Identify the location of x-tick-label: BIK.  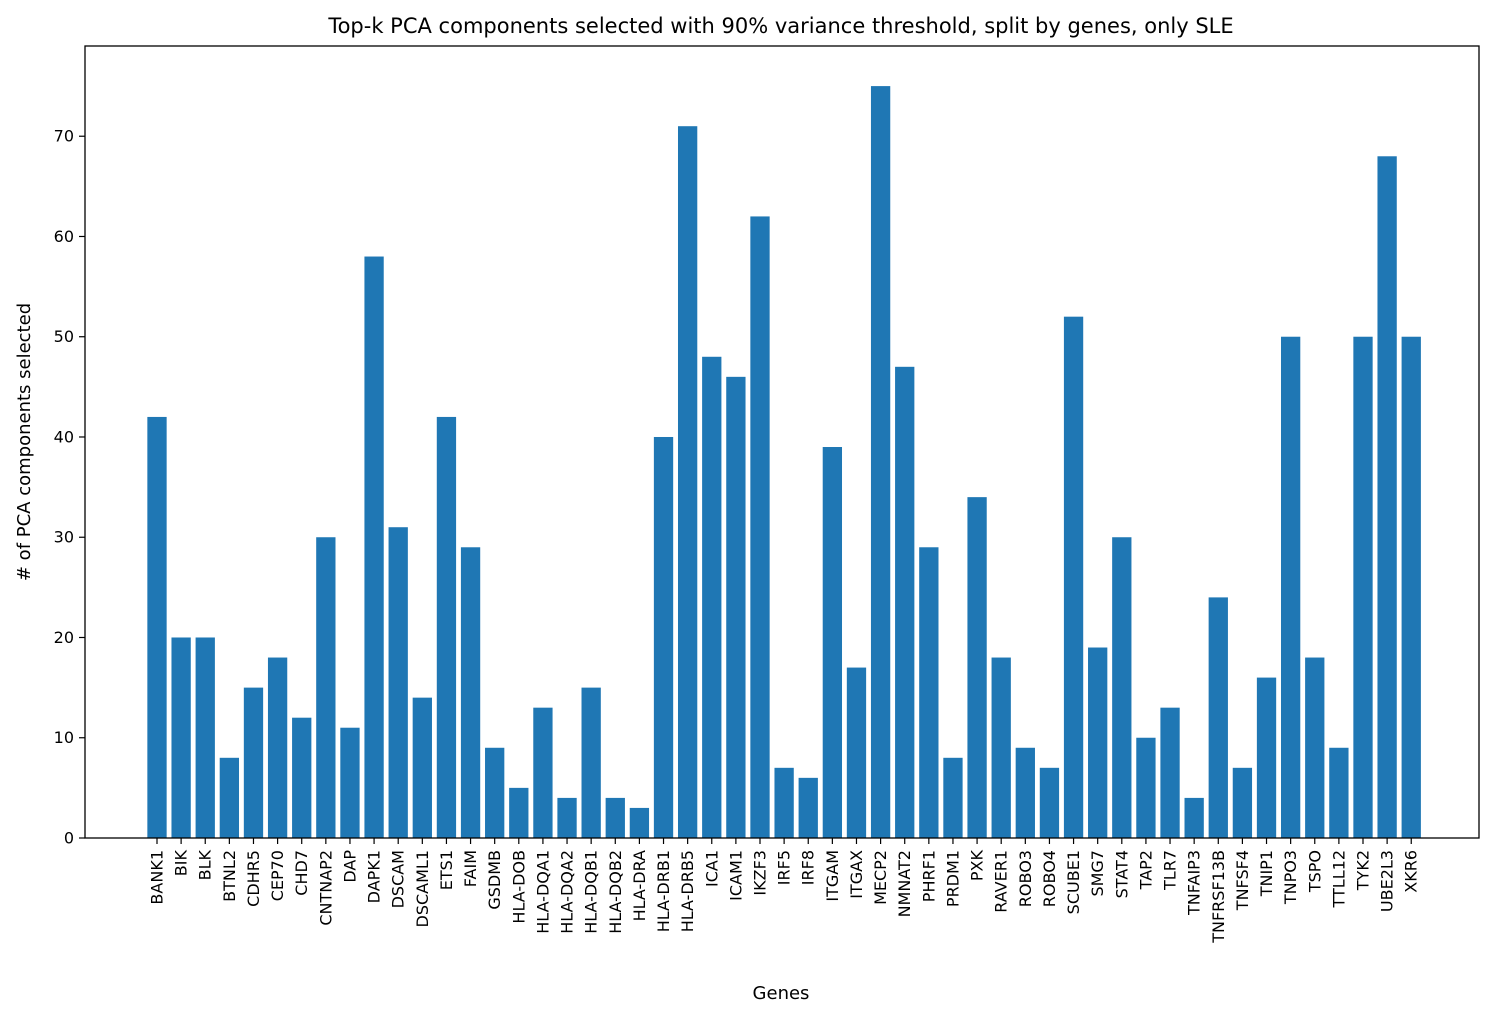
(181, 862).